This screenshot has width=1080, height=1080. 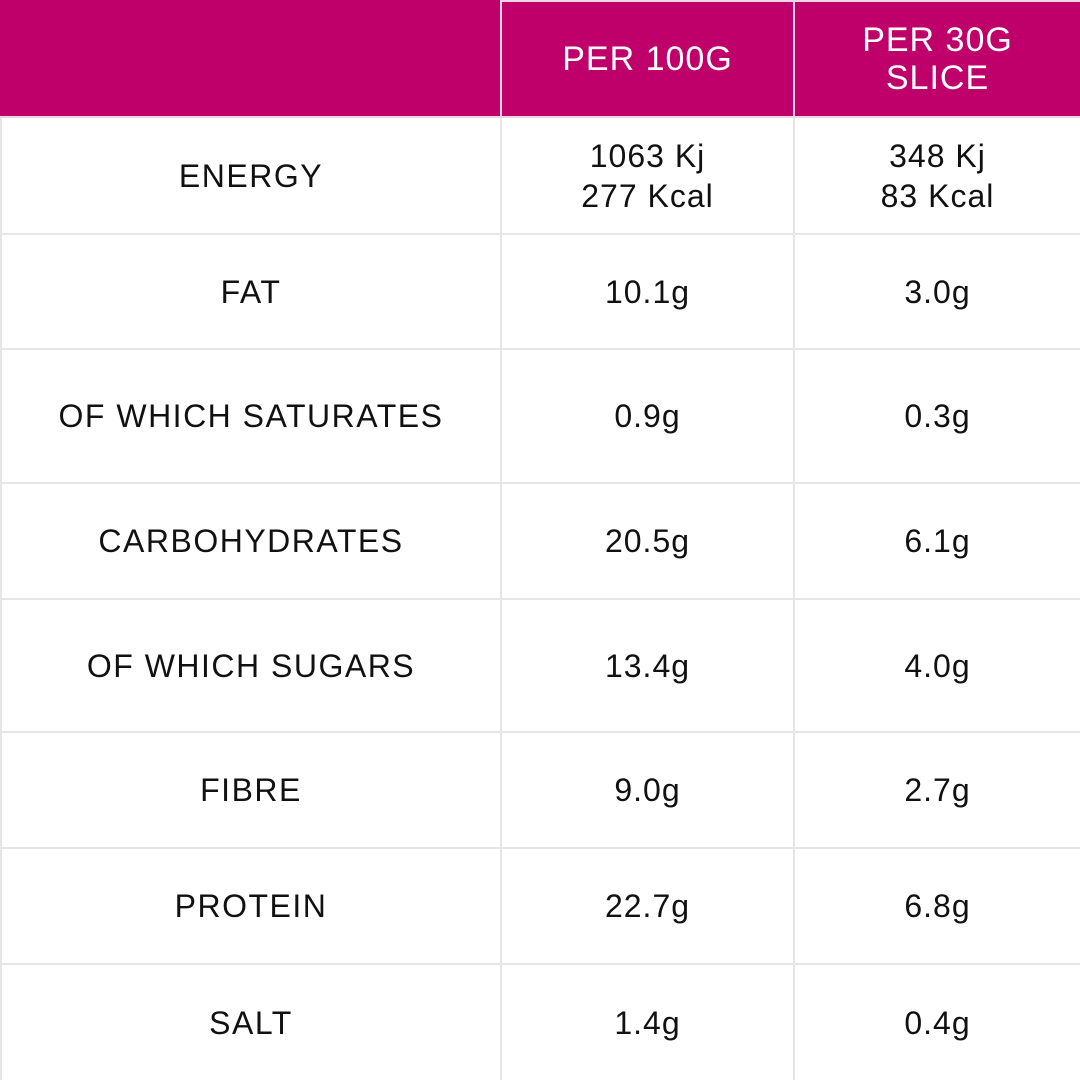 What do you see at coordinates (251, 175) in the screenshot?
I see `row-label-energy: ENERGY` at bounding box center [251, 175].